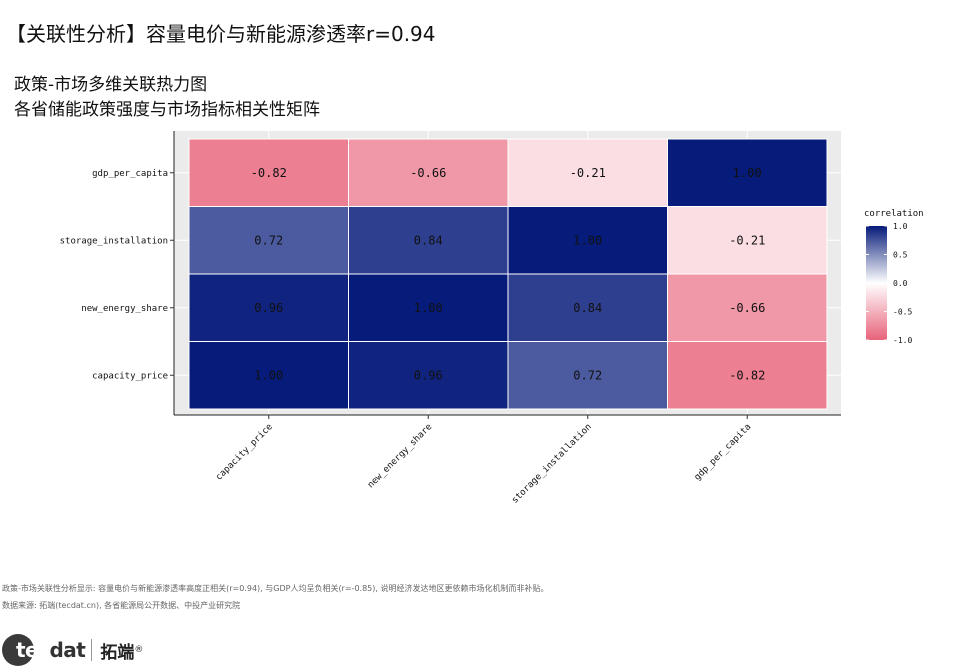 The height and width of the screenshot is (672, 960). I want to click on chart-subtitle: 政策-市场多维关联热力图, so click(111, 85).